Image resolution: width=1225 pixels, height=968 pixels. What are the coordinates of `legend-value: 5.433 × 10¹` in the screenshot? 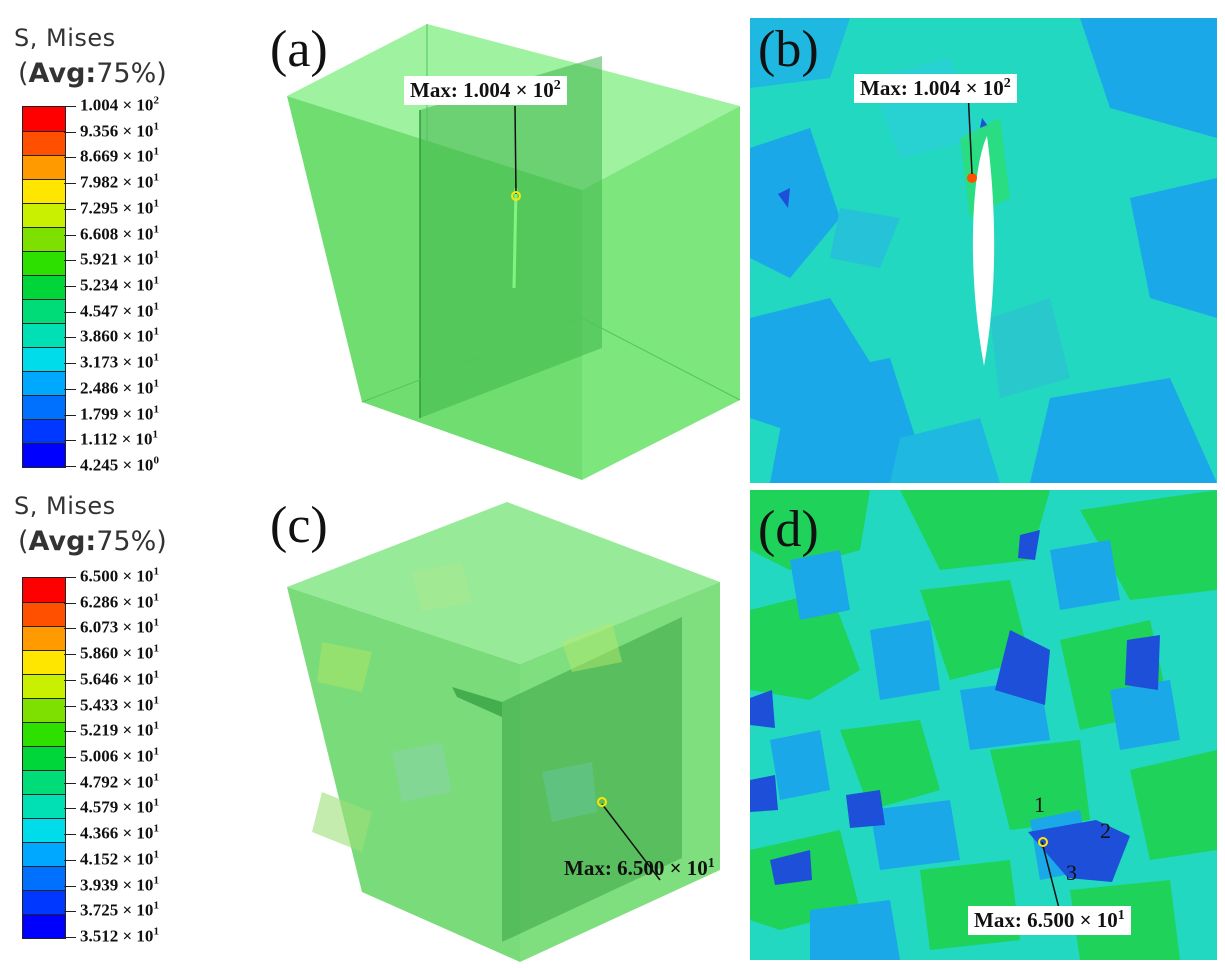 It's located at (119, 704).